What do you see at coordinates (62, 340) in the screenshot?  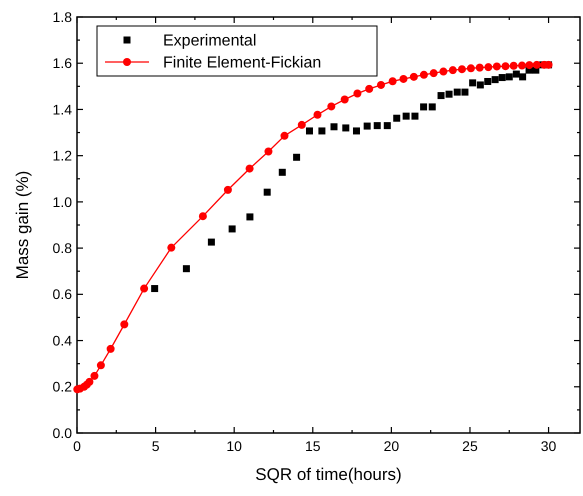 I see `y-tick-label: 0.4` at bounding box center [62, 340].